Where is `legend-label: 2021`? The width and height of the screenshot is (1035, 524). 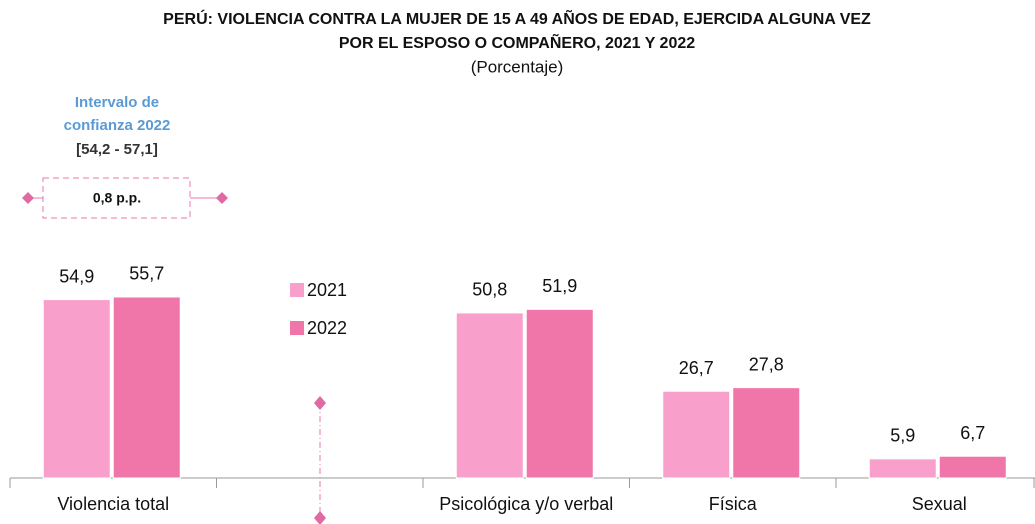 legend-label: 2021 is located at coordinates (327, 290).